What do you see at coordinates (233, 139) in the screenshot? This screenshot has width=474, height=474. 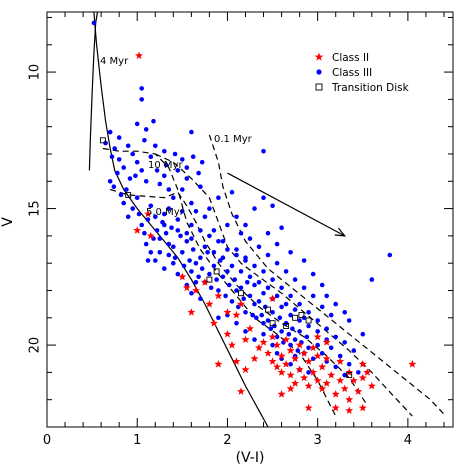 I see `isochrone-label-0-1myr: 0.1 Myr` at bounding box center [233, 139].